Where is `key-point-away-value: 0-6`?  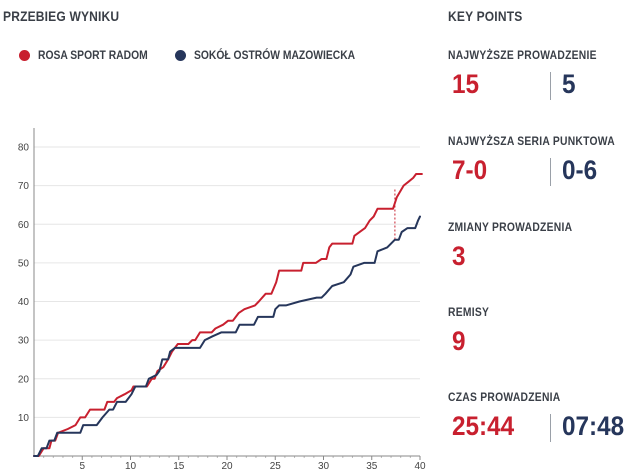
key-point-away-value: 0-6 is located at coordinates (580, 170).